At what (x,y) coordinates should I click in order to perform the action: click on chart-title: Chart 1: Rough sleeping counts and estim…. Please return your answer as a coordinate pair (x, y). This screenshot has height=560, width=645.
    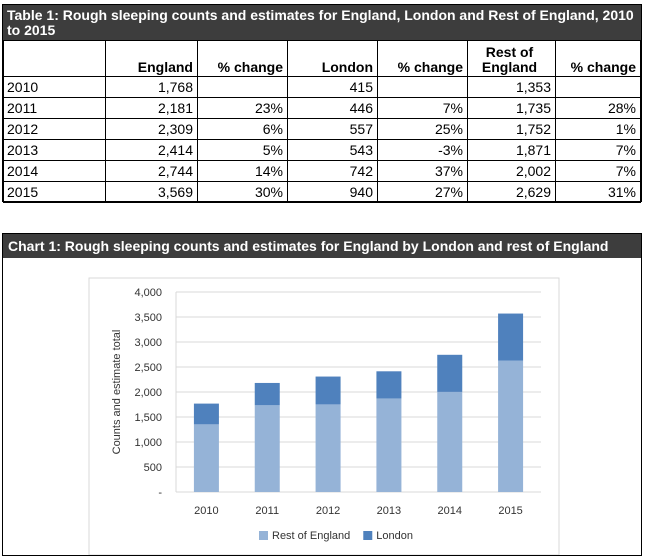
    Looking at the image, I should click on (322, 246).